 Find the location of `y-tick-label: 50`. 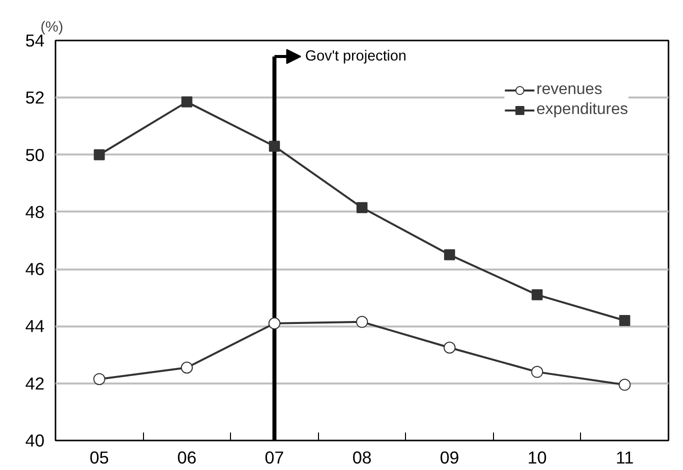

y-tick-label: 50 is located at coordinates (35, 154).